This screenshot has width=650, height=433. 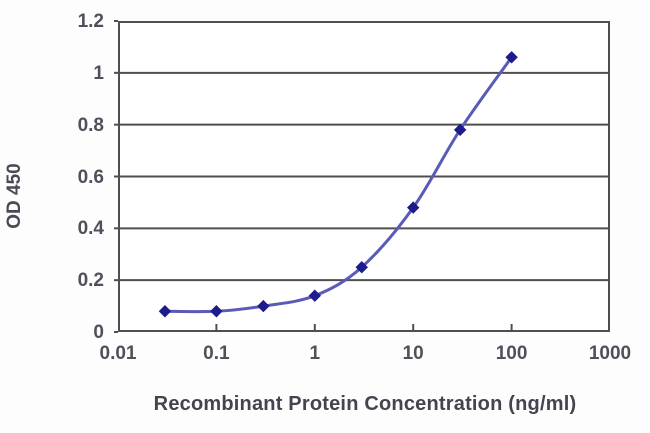 I want to click on x-tick-label: 0.1, so click(x=216, y=353).